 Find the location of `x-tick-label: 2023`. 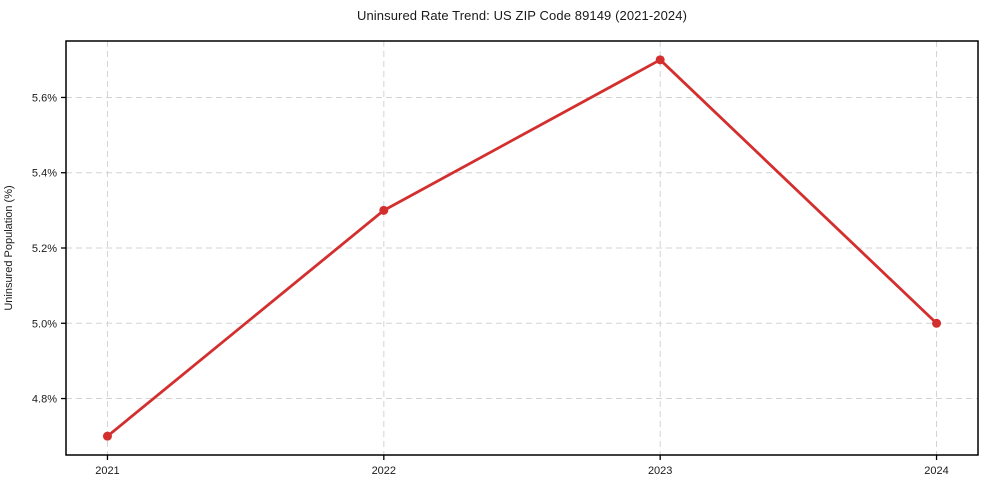

x-tick-label: 2023 is located at coordinates (660, 471).